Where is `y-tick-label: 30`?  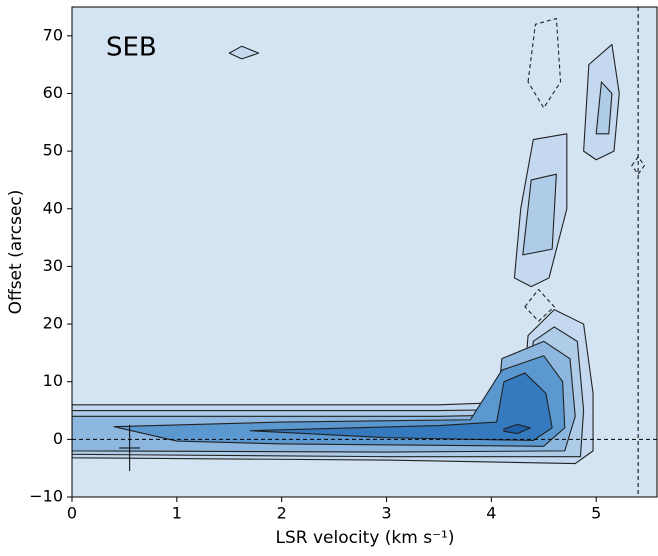
y-tick-label: 30 is located at coordinates (53, 265).